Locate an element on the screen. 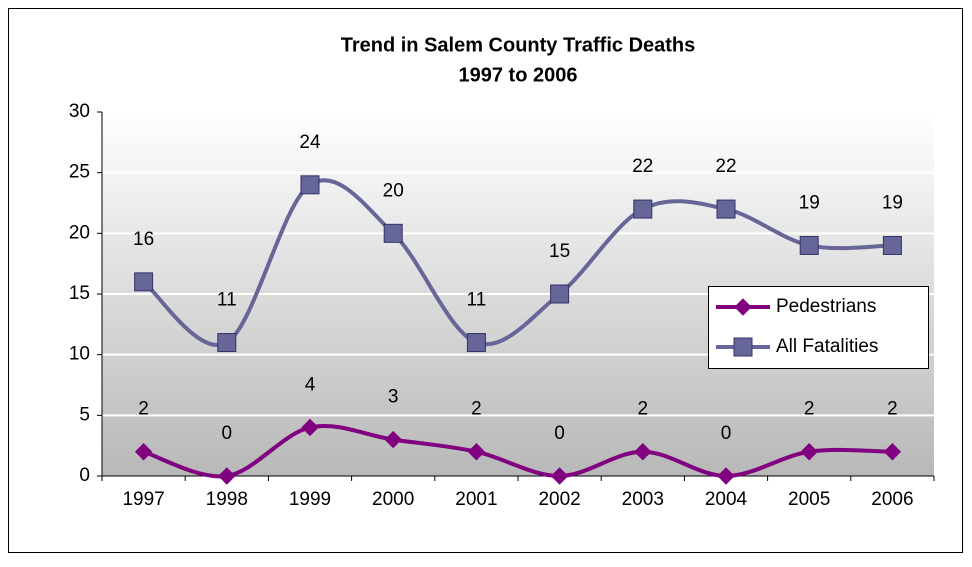 The width and height of the screenshot is (972, 567). chart-title: Trend in Salem County Traffic Deaths is located at coordinates (518, 45).